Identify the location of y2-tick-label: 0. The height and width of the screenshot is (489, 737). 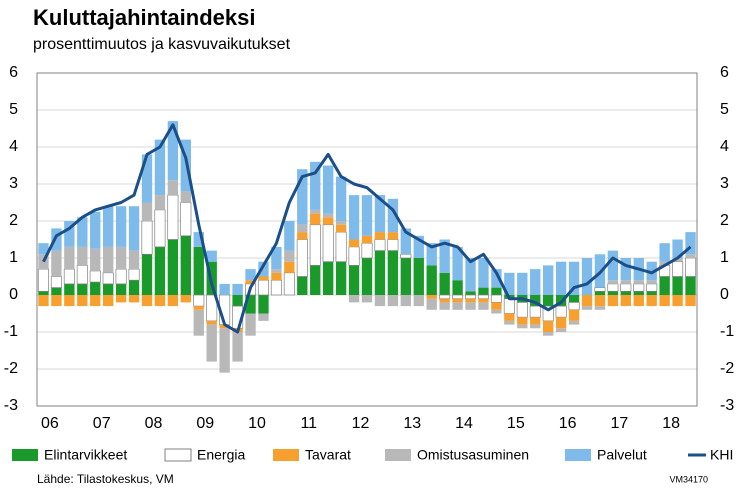
(724, 294).